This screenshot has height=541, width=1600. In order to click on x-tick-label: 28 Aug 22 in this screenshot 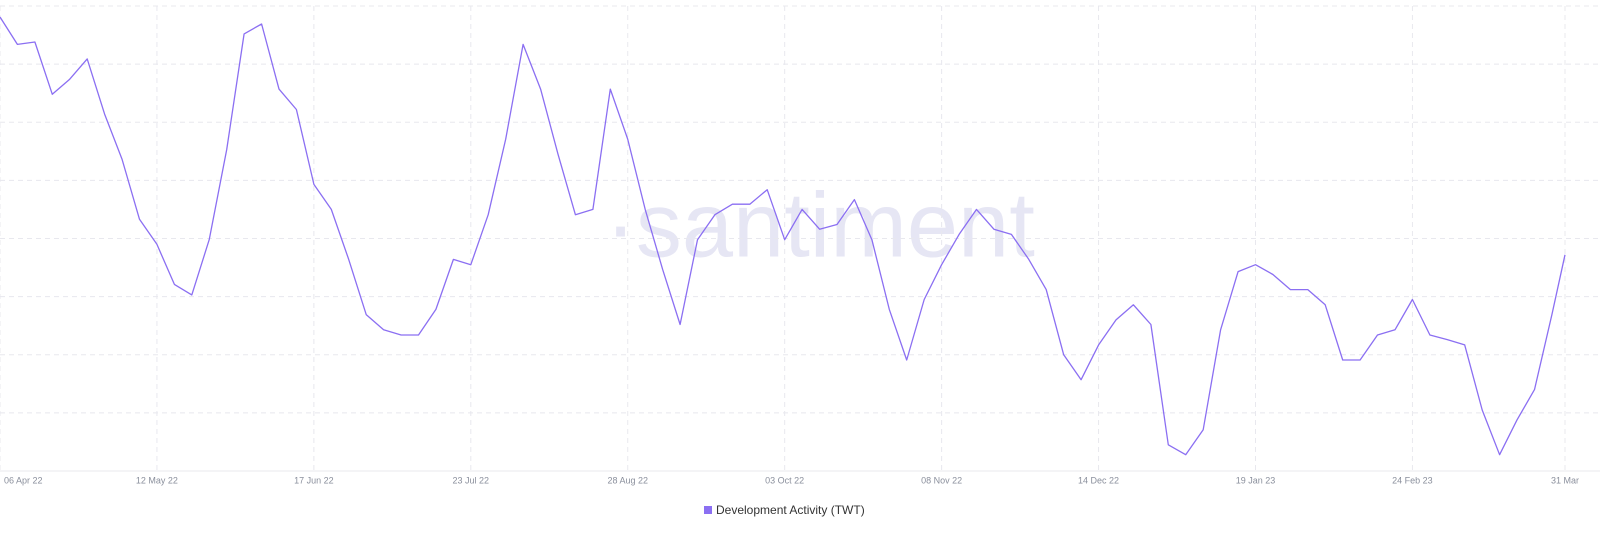, I will do `click(627, 480)`.